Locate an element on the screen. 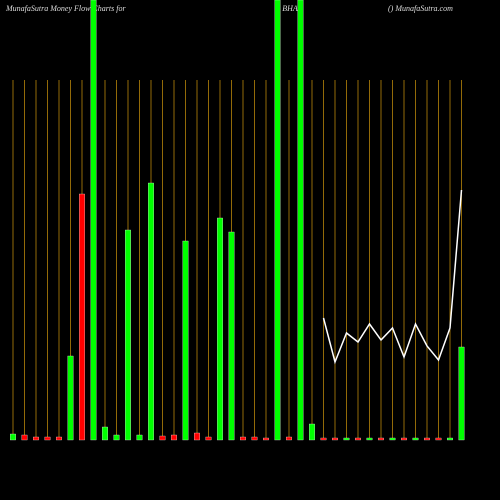 This screenshot has height=500, width=500. price-line is located at coordinates (392, 277).